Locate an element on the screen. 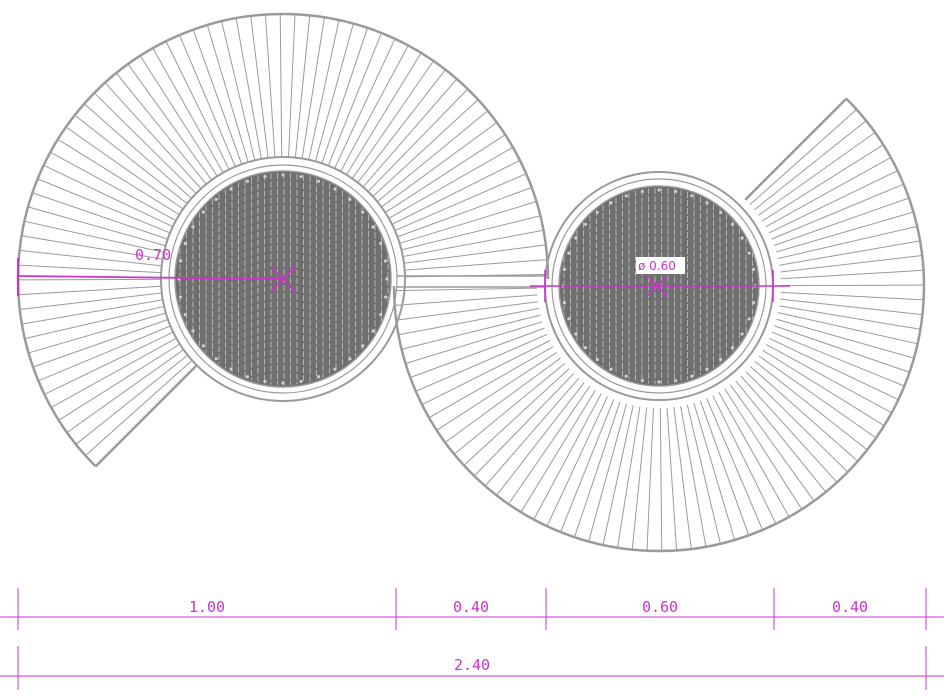  dim-label-2: 0.40 is located at coordinates (471, 607).